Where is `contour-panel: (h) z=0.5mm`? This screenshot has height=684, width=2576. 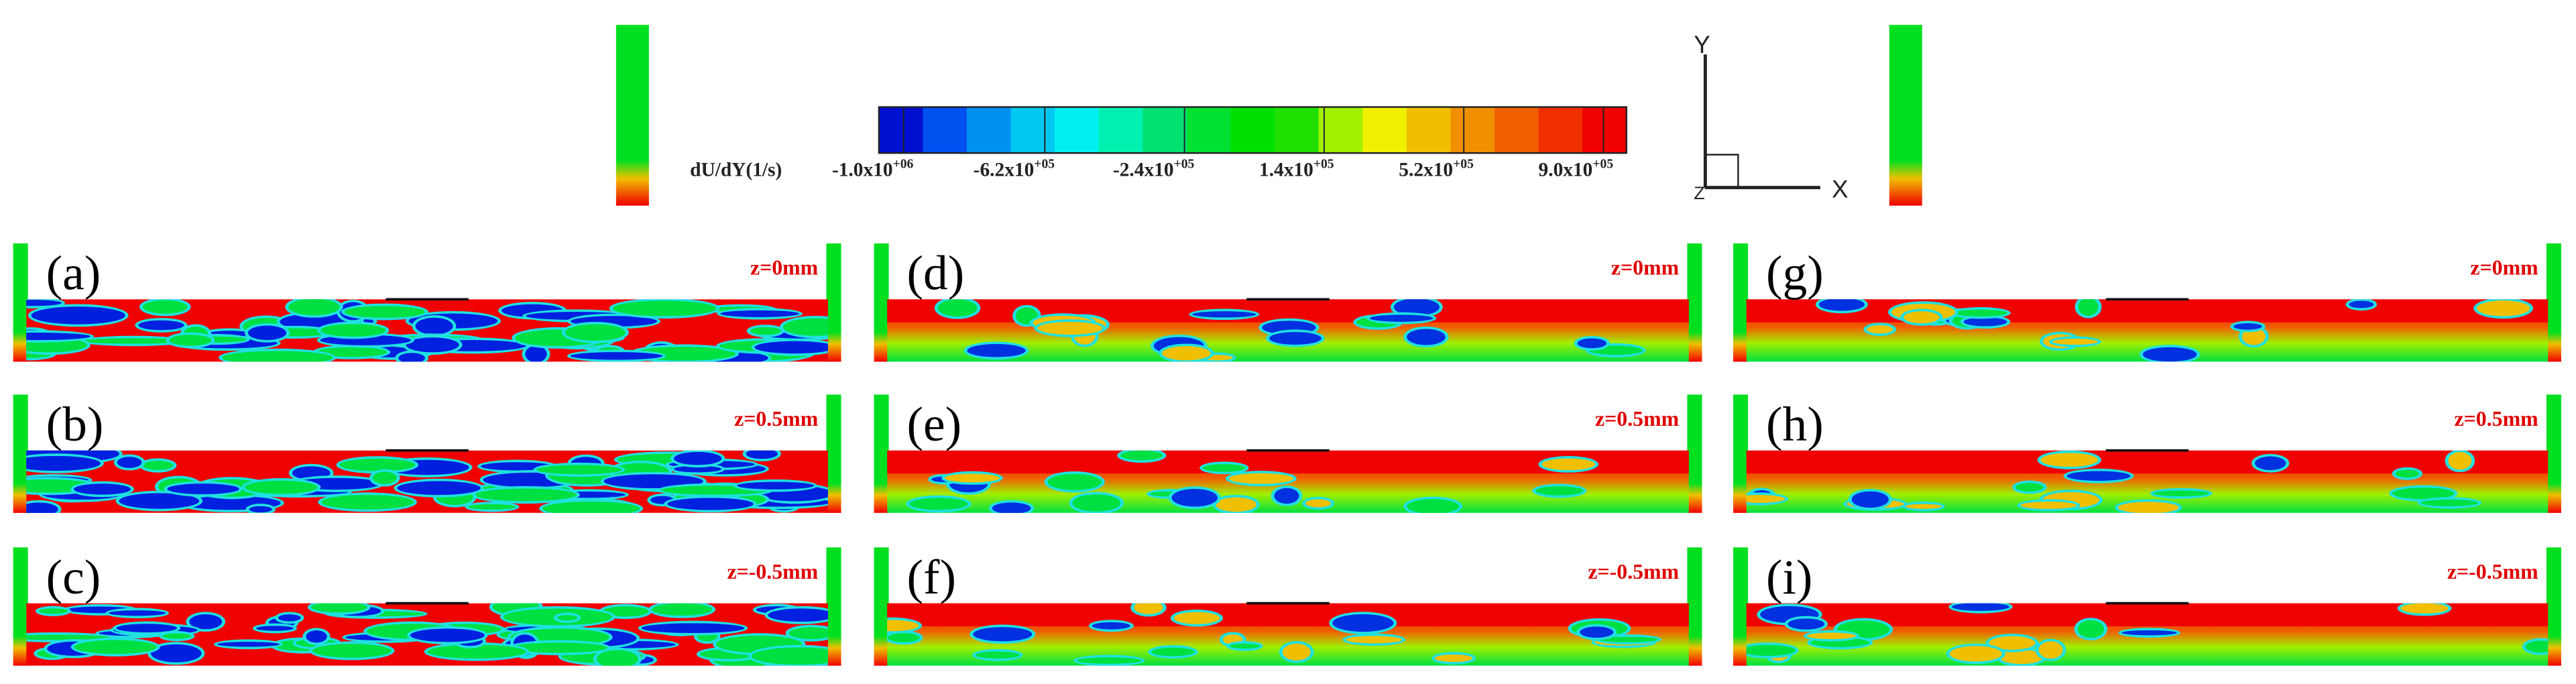 contour-panel: (h) z=0.5mm is located at coordinates (2147, 453).